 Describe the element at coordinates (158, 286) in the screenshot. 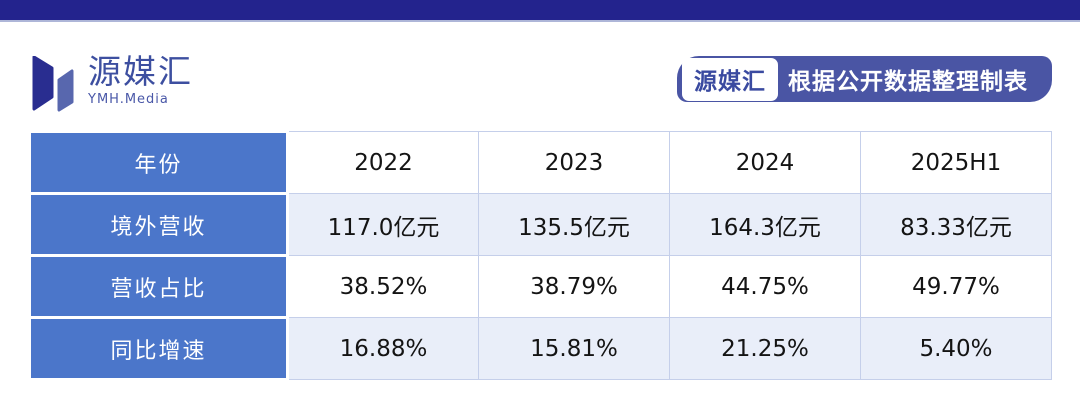

I see `row-label-revenue-share: 营收占比` at that location.